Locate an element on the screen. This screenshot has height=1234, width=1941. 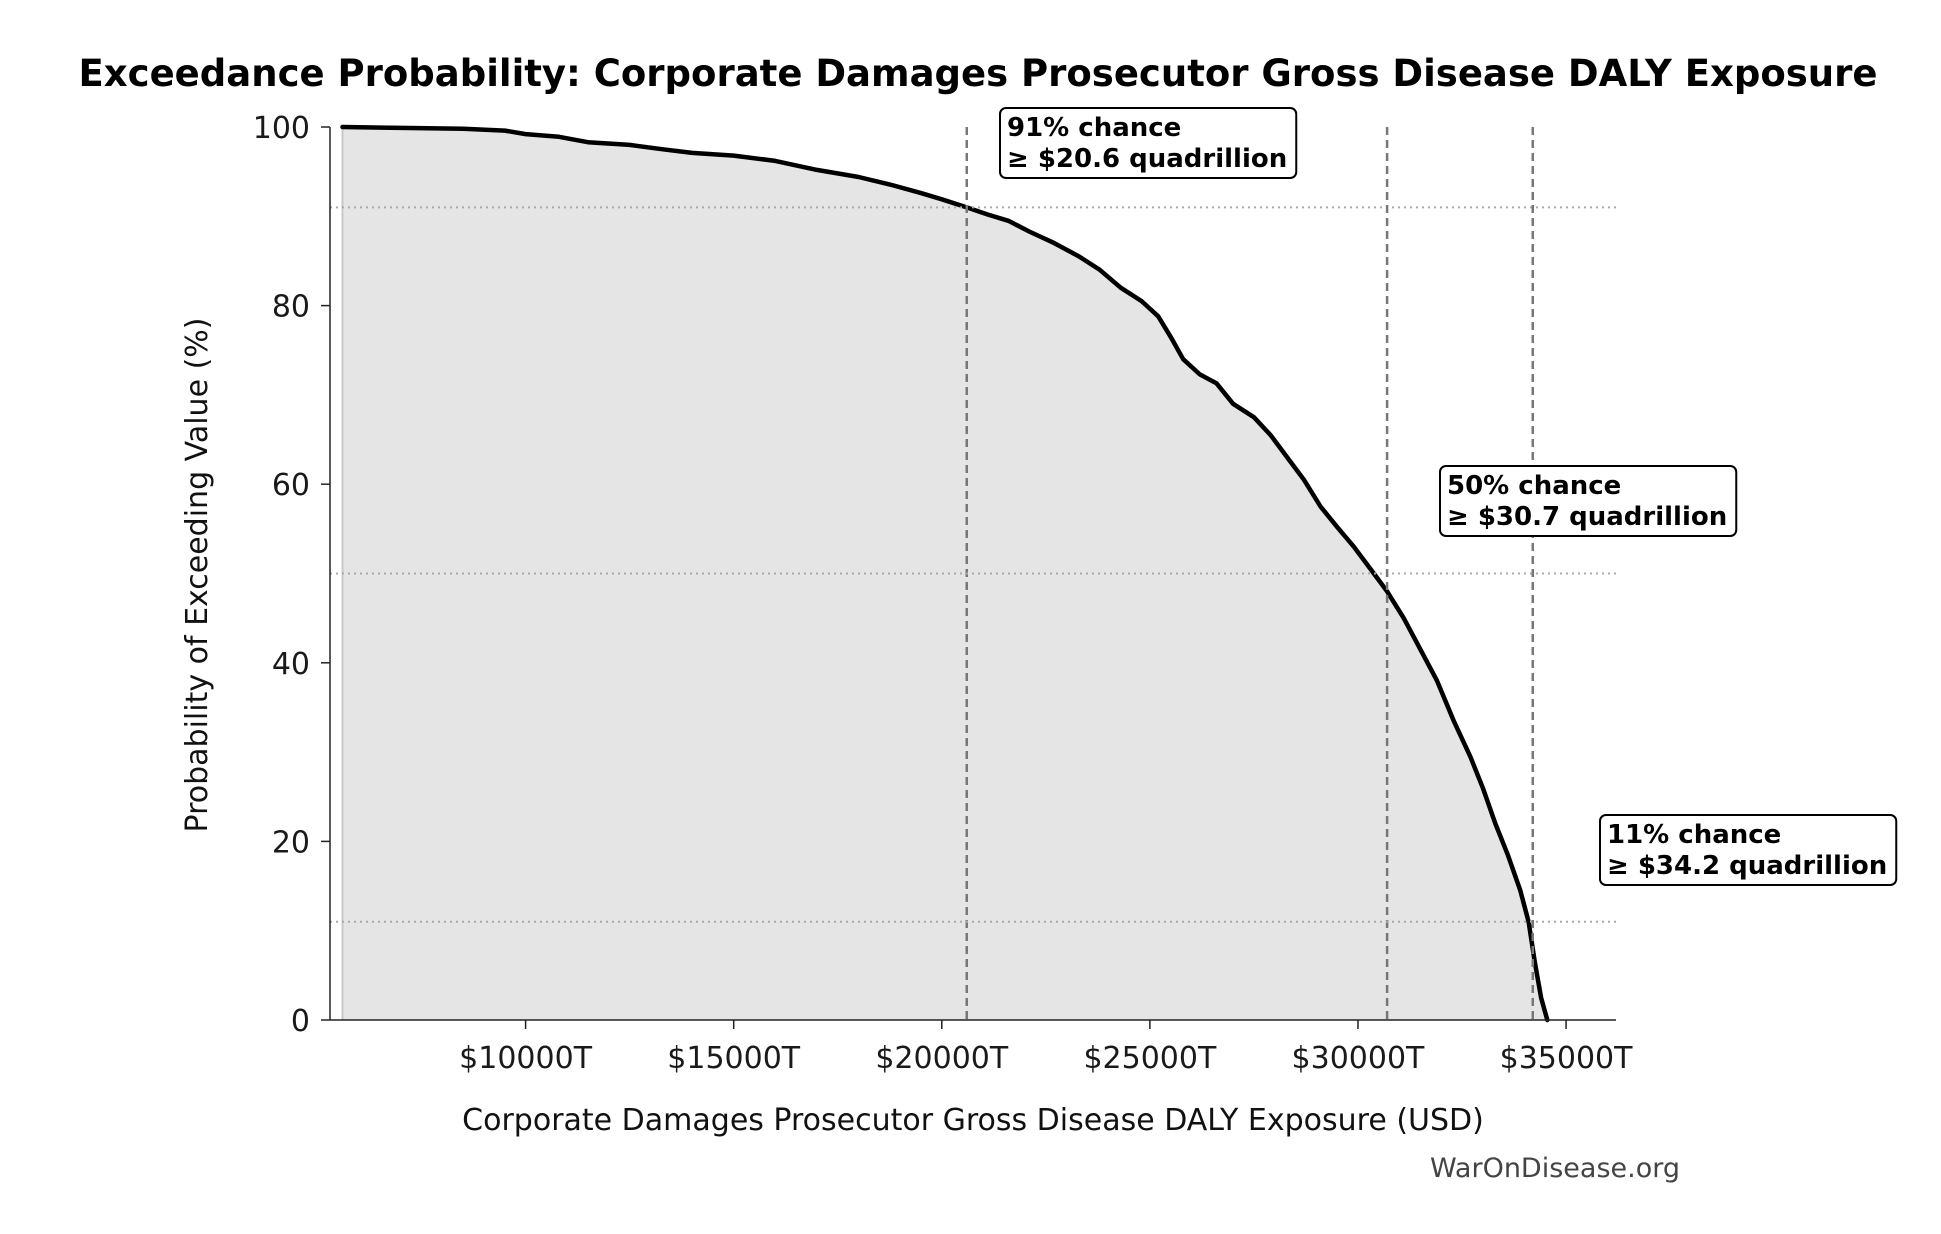
annotation-line-2: ≥ $20.6 quadrillion is located at coordinates (1147, 159).